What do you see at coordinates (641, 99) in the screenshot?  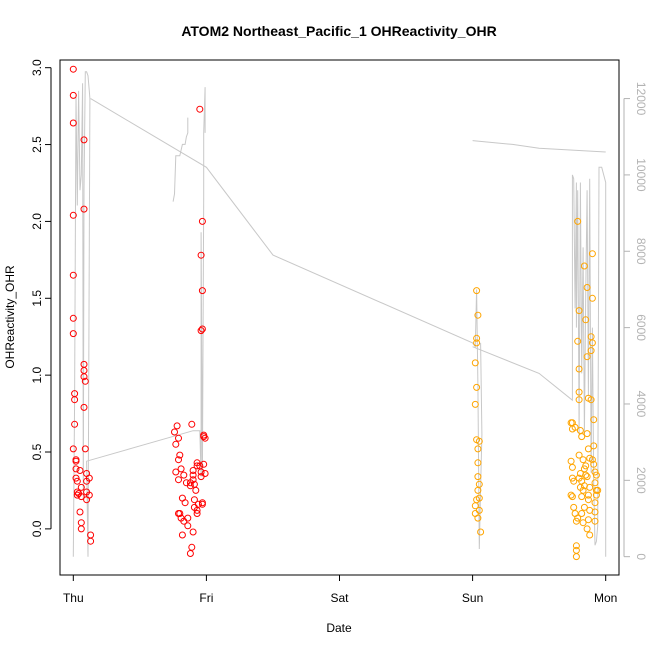 I see `y2-tick-label: 12000` at bounding box center [641, 99].